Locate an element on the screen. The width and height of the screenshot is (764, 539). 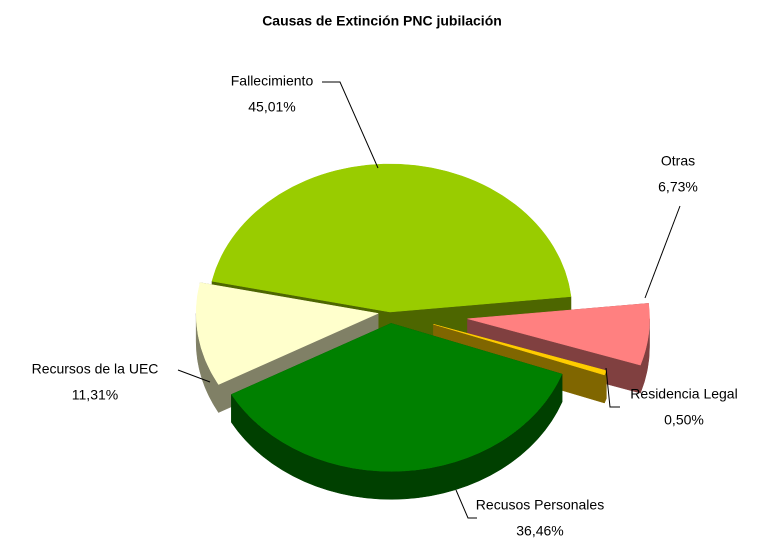
category-label: Recursos de la UEC is located at coordinates (95, 369).